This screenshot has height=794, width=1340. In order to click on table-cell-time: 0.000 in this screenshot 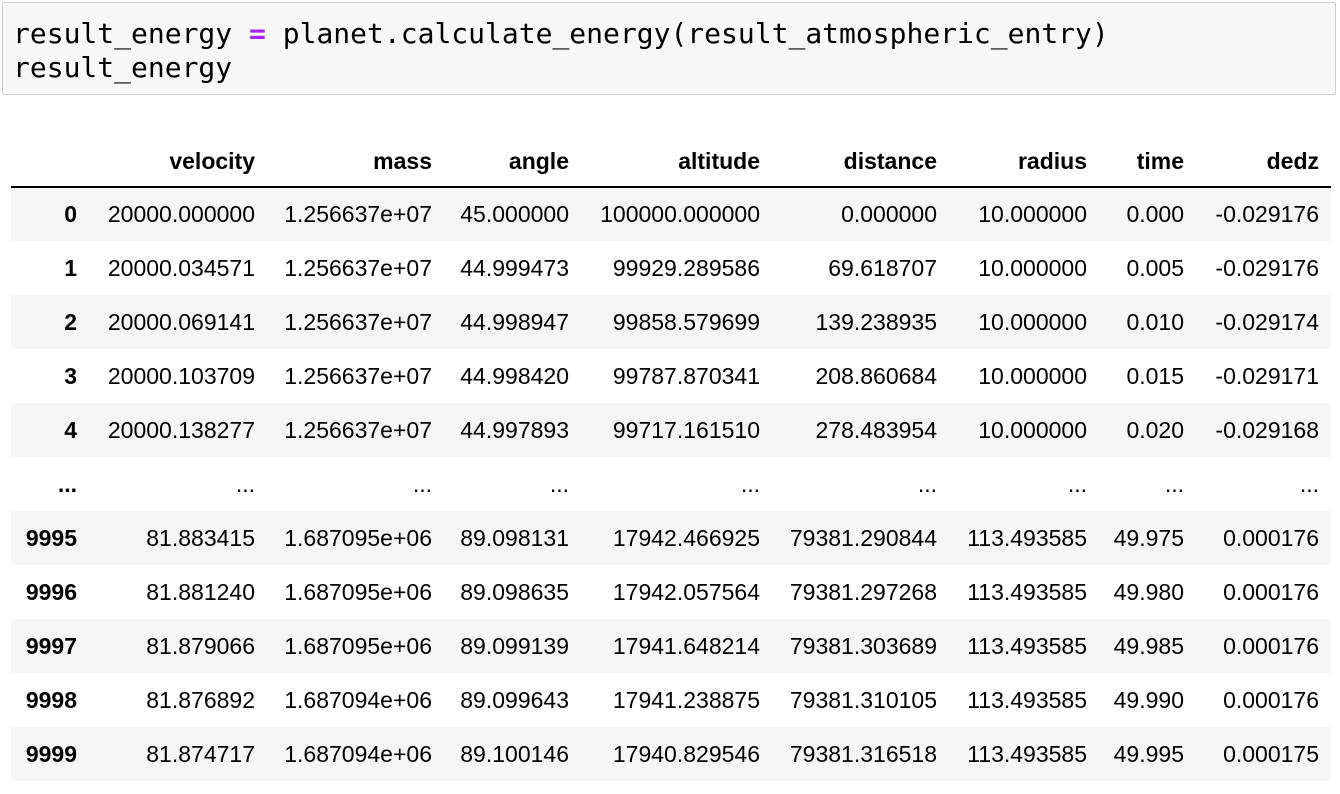, I will do `click(1155, 214)`.